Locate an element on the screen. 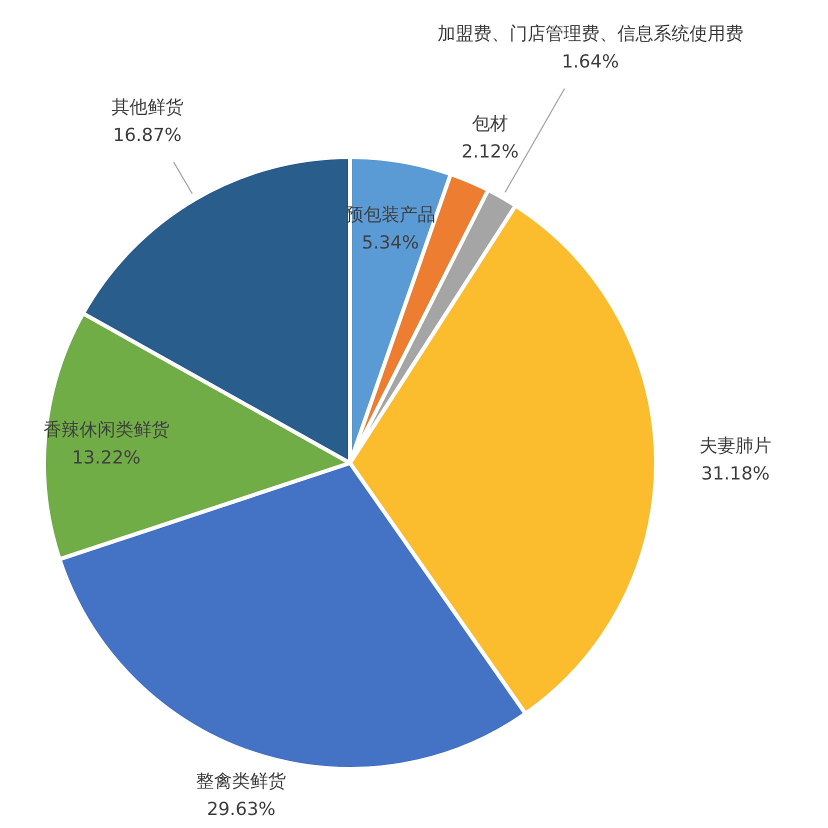  data-label: 2.12% is located at coordinates (490, 152).